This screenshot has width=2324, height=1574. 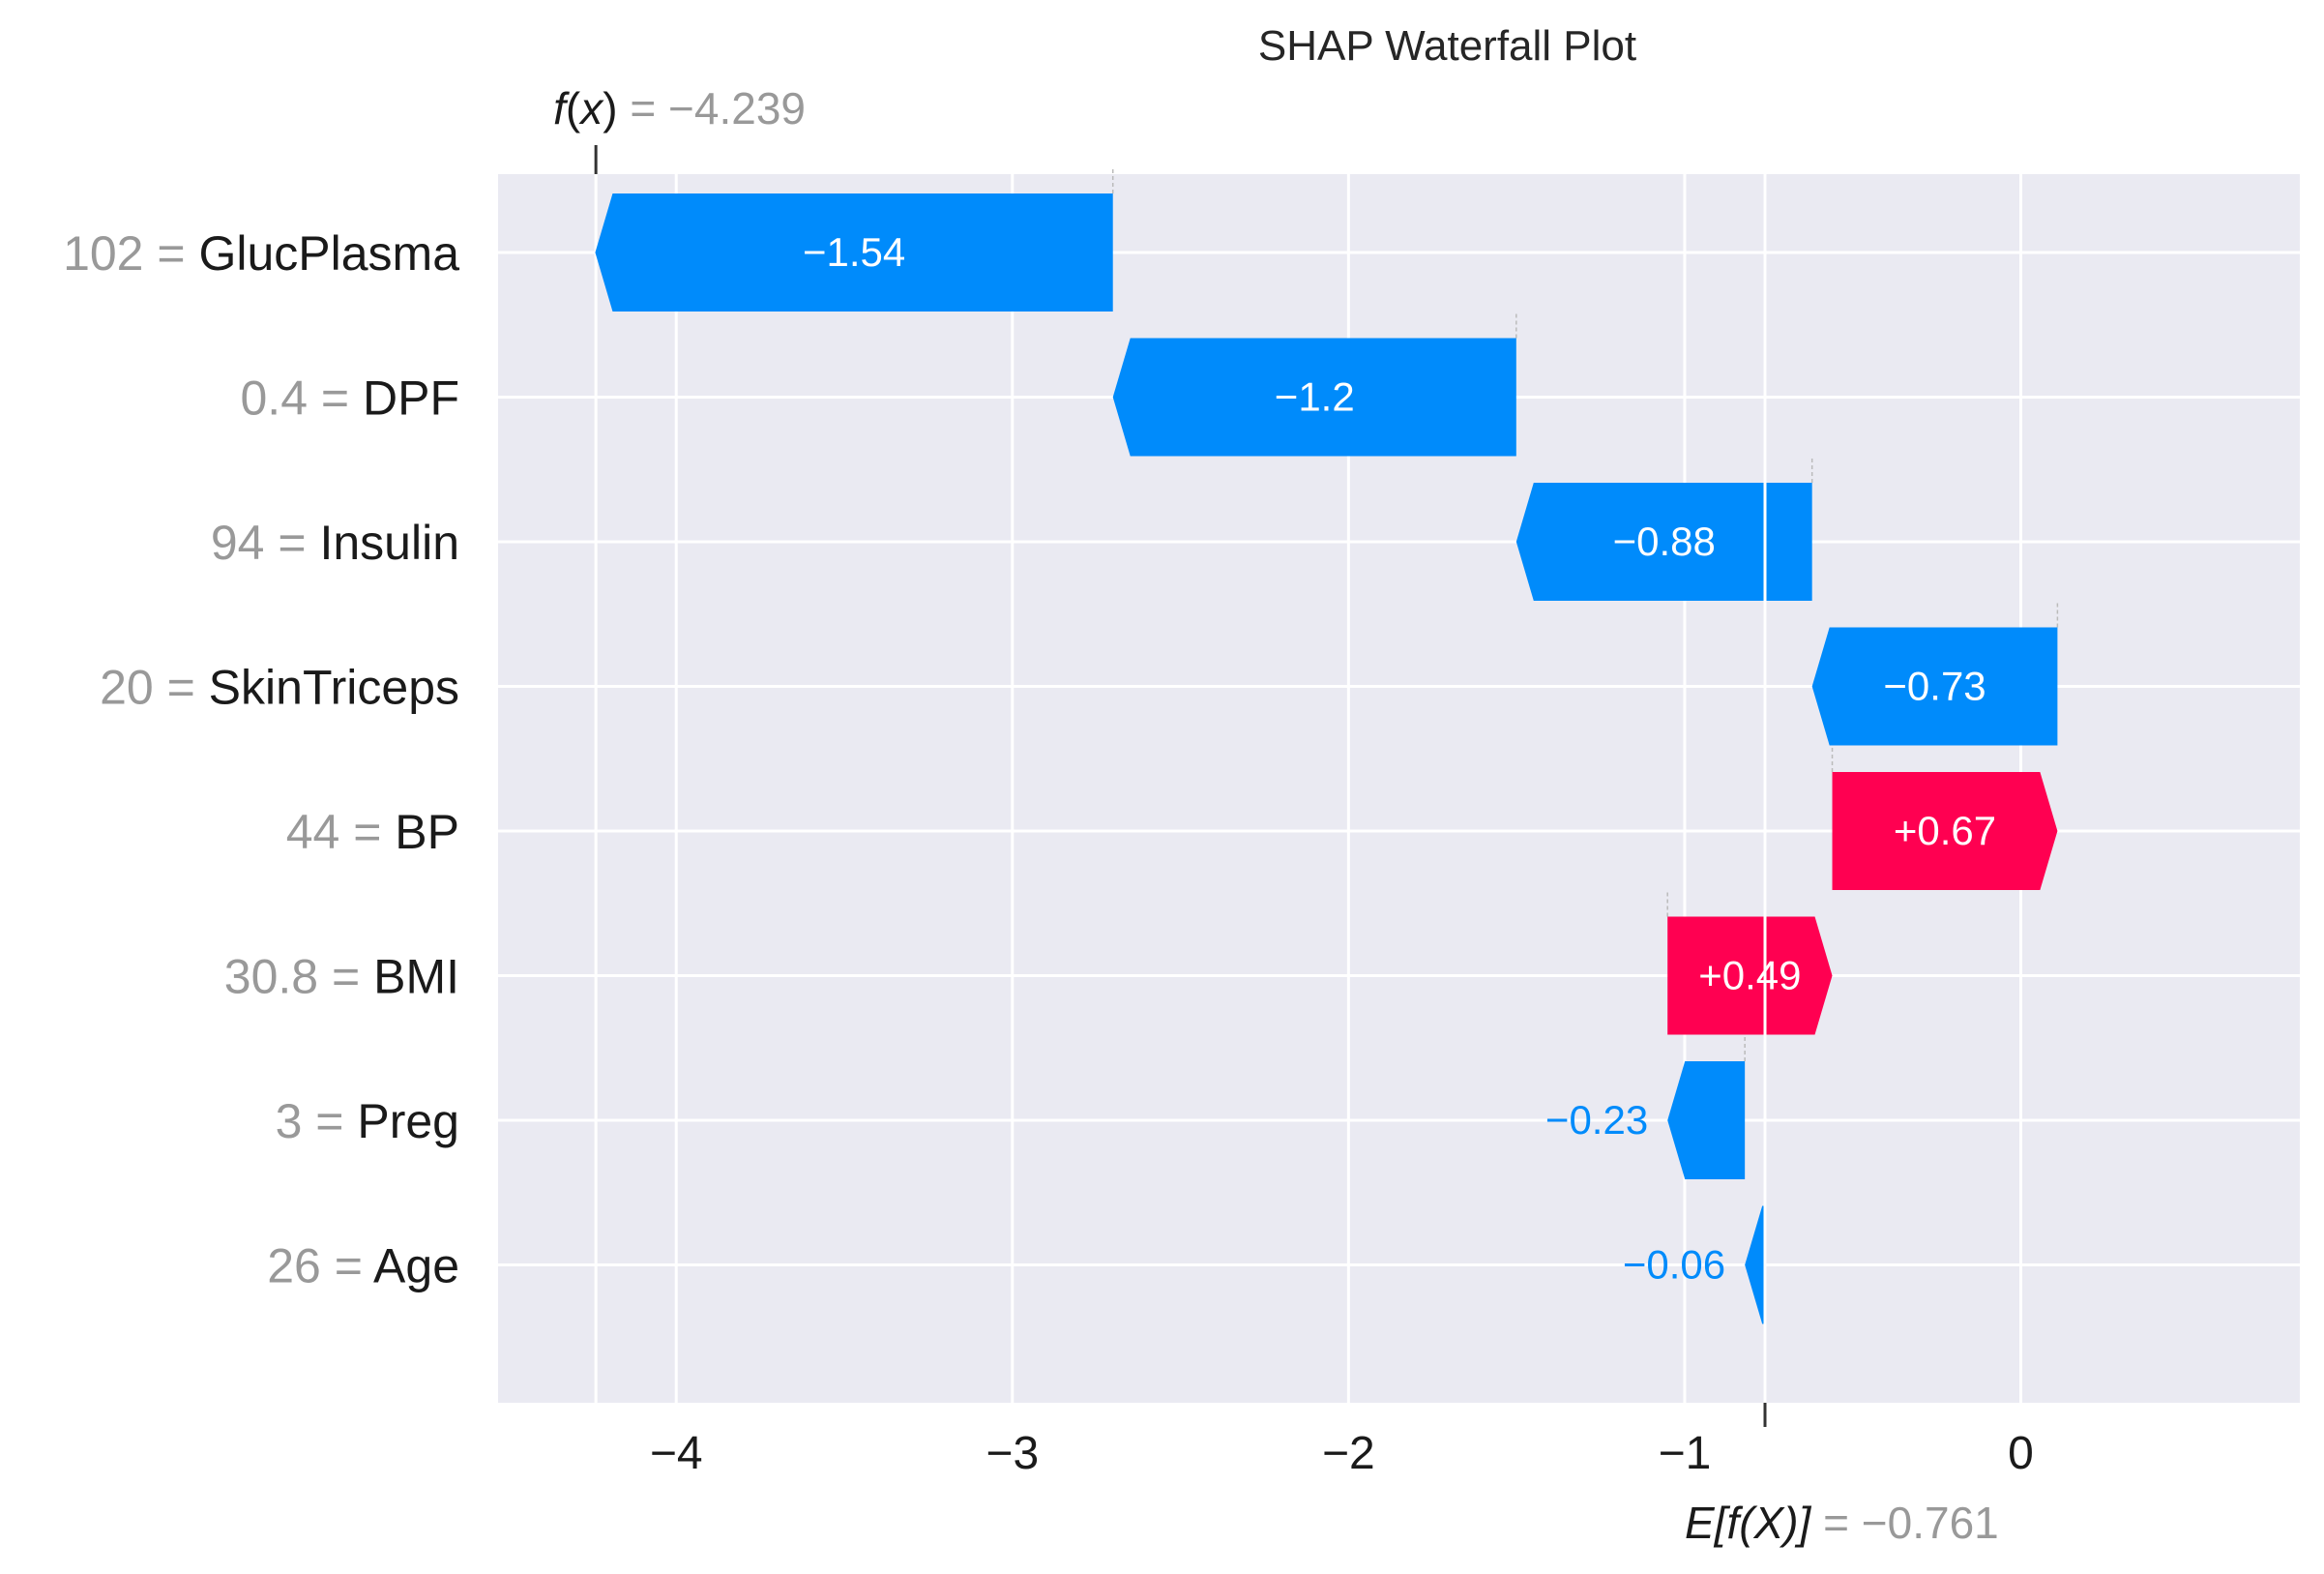 What do you see at coordinates (1596, 1120) in the screenshot?
I see `bar-value-label: −0.23` at bounding box center [1596, 1120].